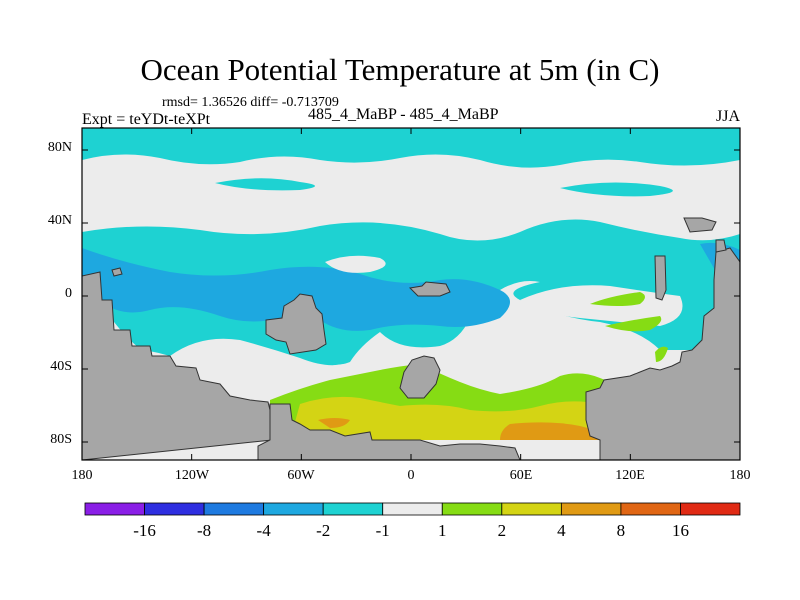  I want to click on y-label-80s: 80S, so click(61, 439).